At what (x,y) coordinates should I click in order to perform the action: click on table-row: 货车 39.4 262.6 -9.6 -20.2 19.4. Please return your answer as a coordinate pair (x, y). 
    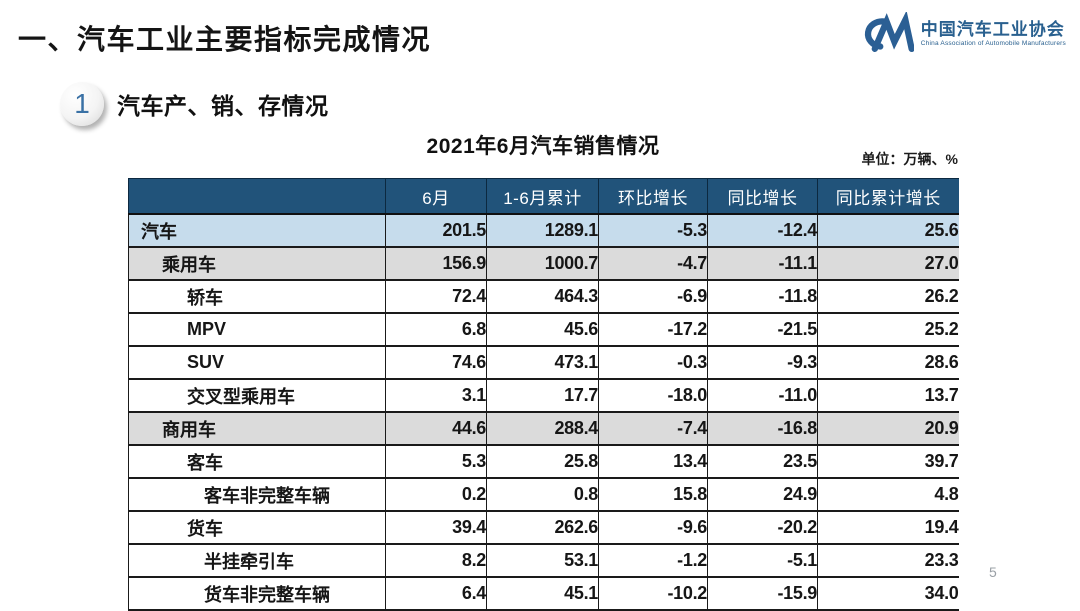
    Looking at the image, I should click on (543, 527).